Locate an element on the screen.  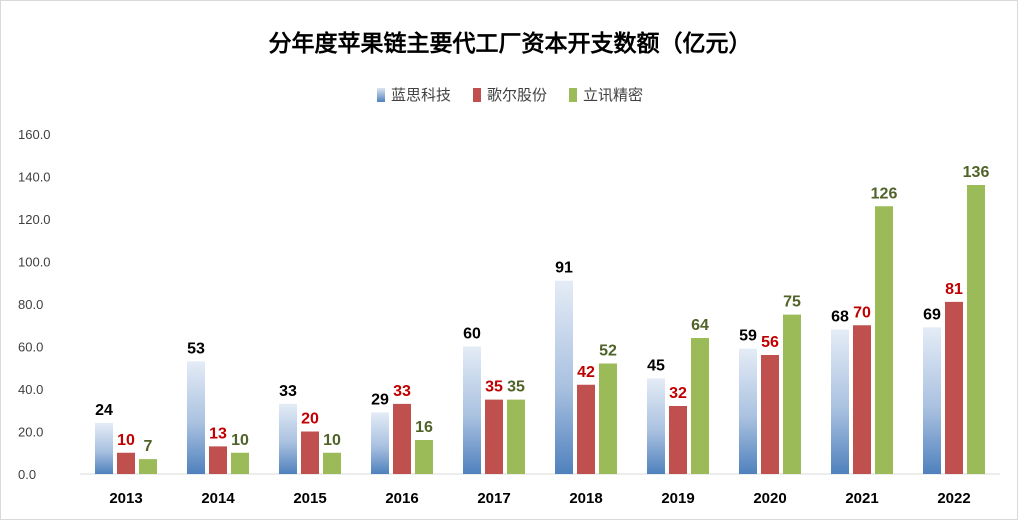
x-tick-label: 2014 is located at coordinates (218, 498).